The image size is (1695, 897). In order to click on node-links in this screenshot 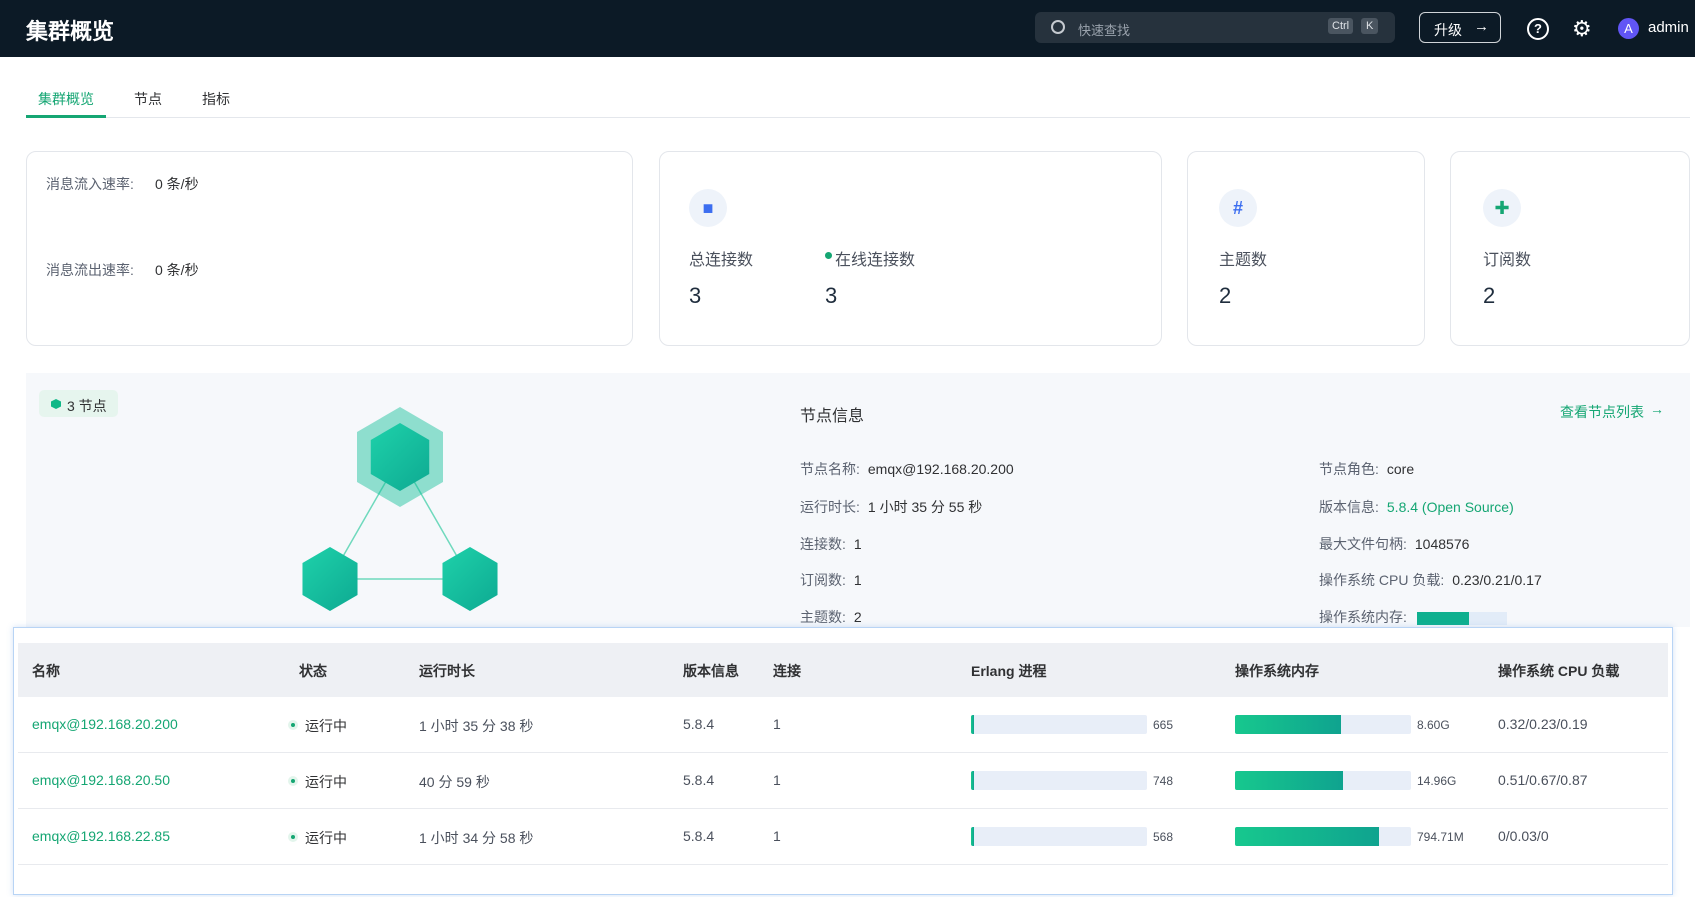, I will do `click(400, 517)`.